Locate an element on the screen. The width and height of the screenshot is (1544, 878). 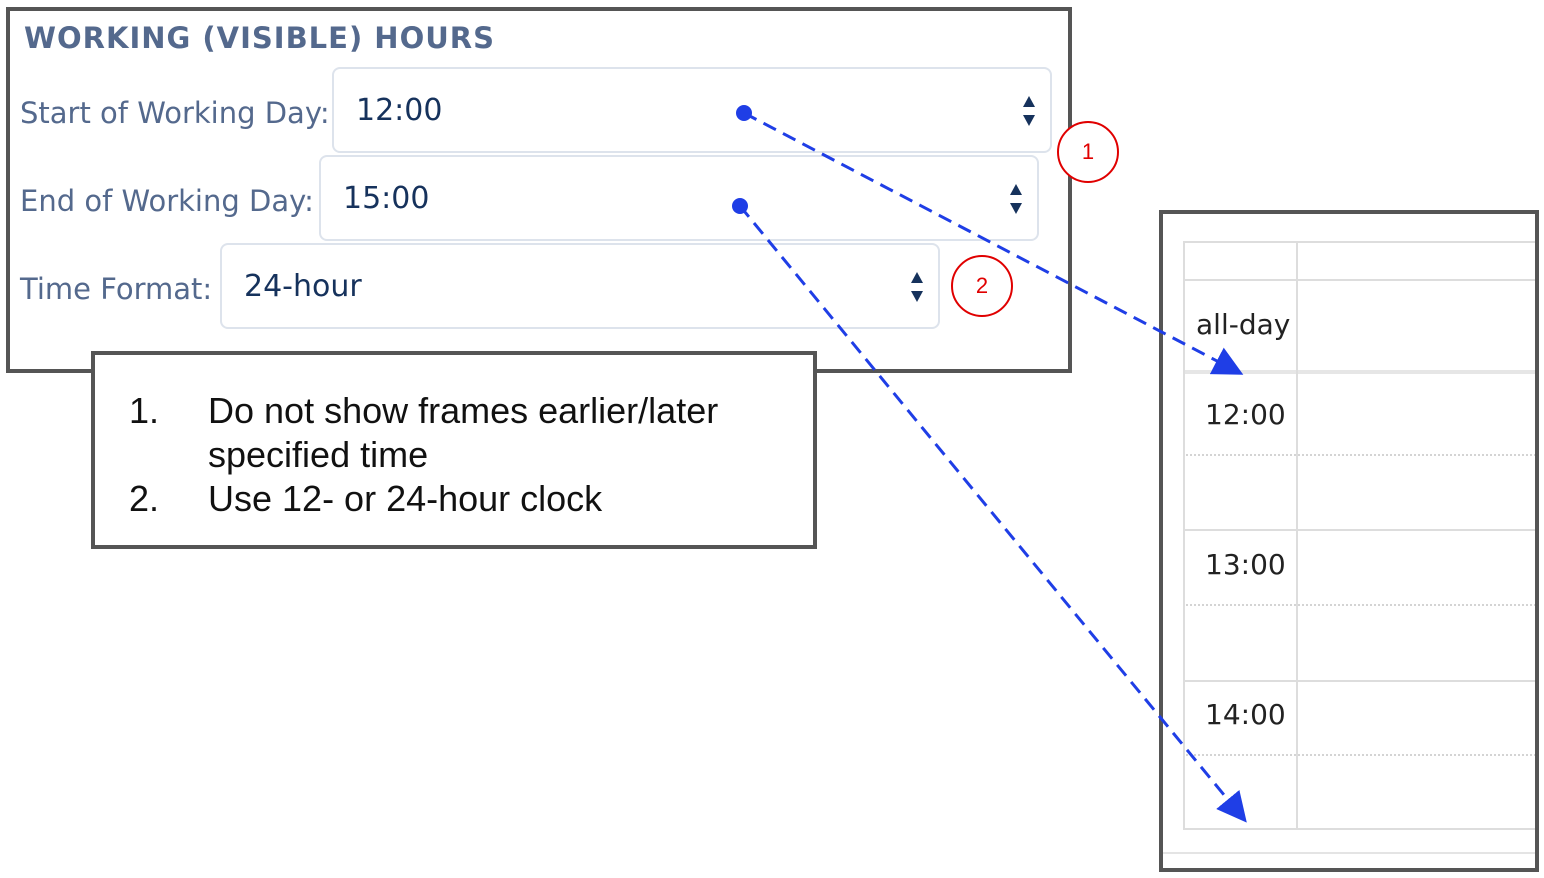
end-of-working-day-label: End of Working Day: is located at coordinates (167, 201).